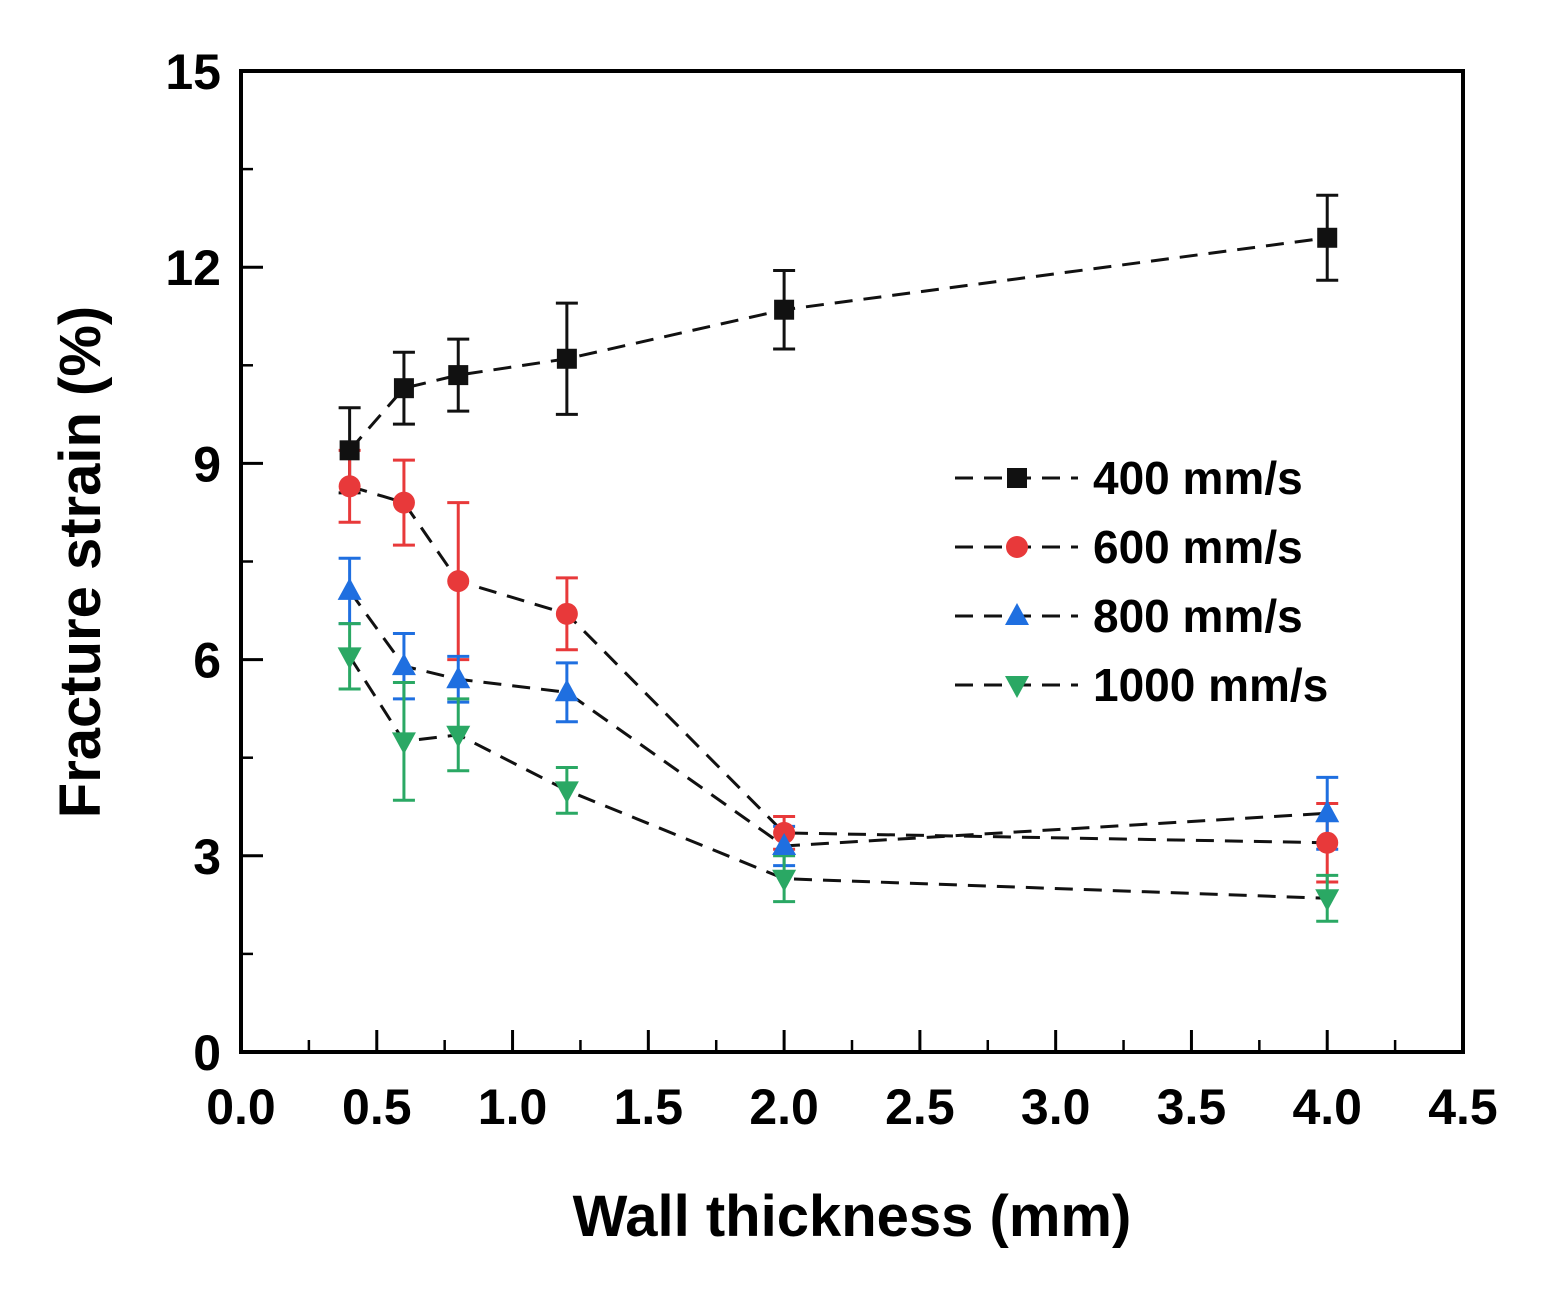 This screenshot has height=1291, width=1548. What do you see at coordinates (838, 344) in the screenshot?
I see `series-line-400-mm-s` at bounding box center [838, 344].